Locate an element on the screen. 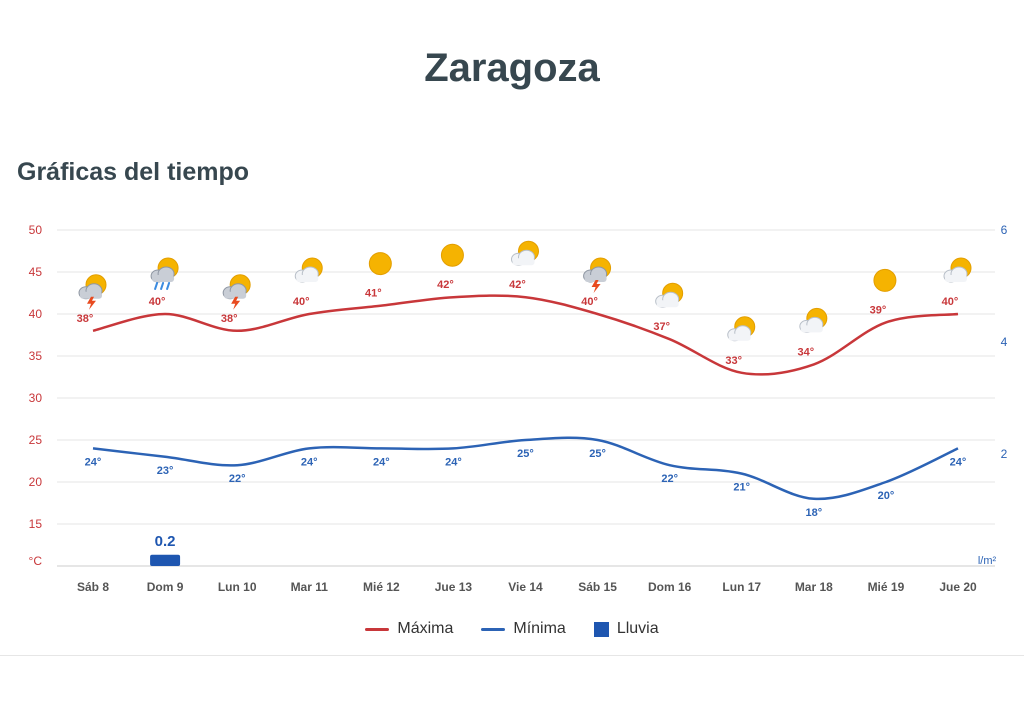 Image resolution: width=1024 pixels, height=720 pixels. y-left-tick-label: 35 is located at coordinates (36, 356).